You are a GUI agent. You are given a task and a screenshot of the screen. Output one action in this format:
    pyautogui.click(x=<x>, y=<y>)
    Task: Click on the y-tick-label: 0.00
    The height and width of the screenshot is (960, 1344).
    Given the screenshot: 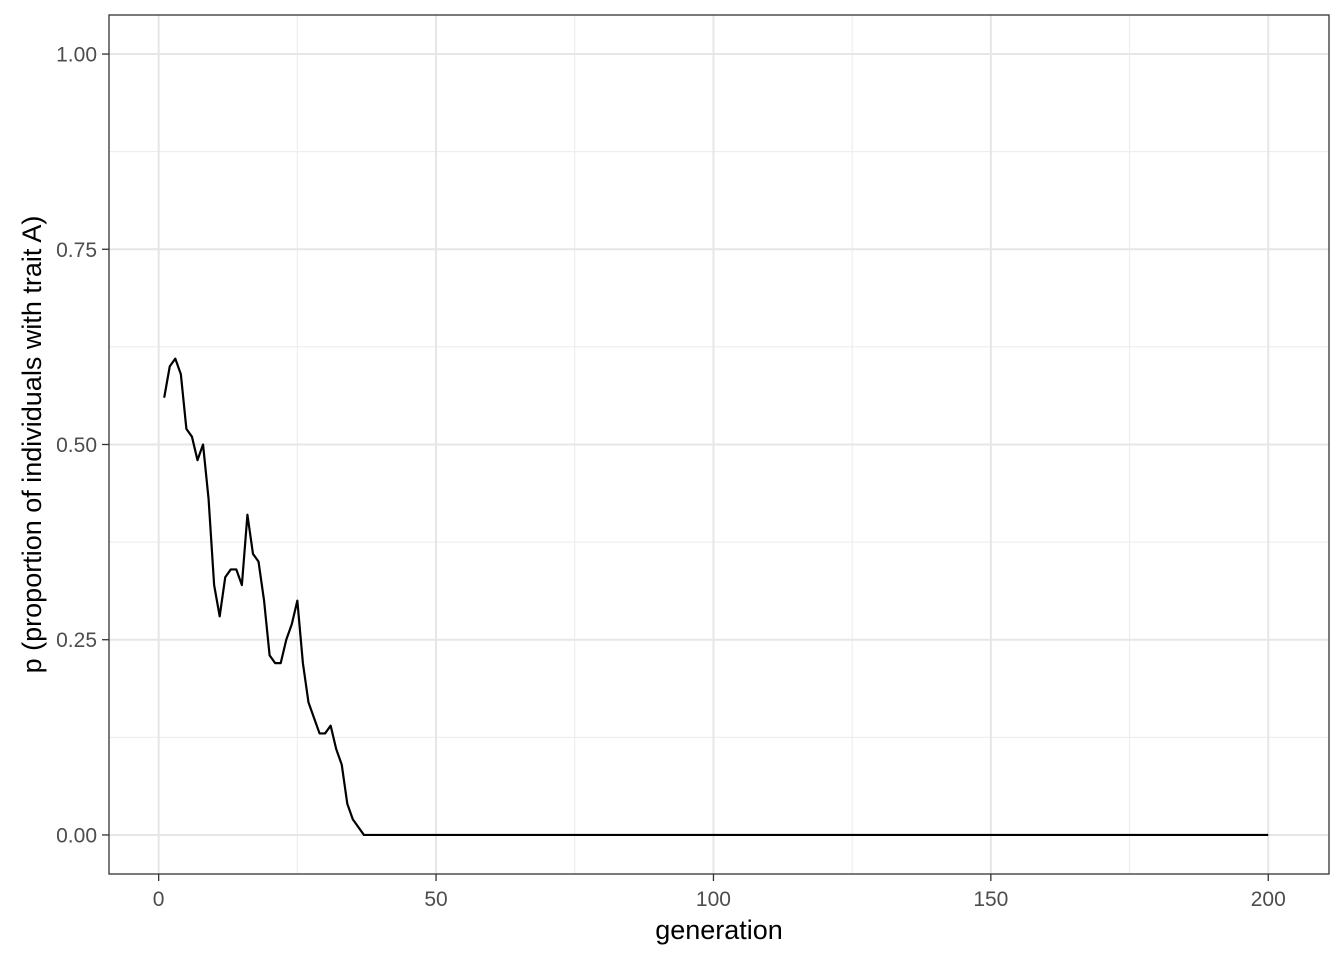 What is the action you would take?
    pyautogui.click(x=76, y=835)
    